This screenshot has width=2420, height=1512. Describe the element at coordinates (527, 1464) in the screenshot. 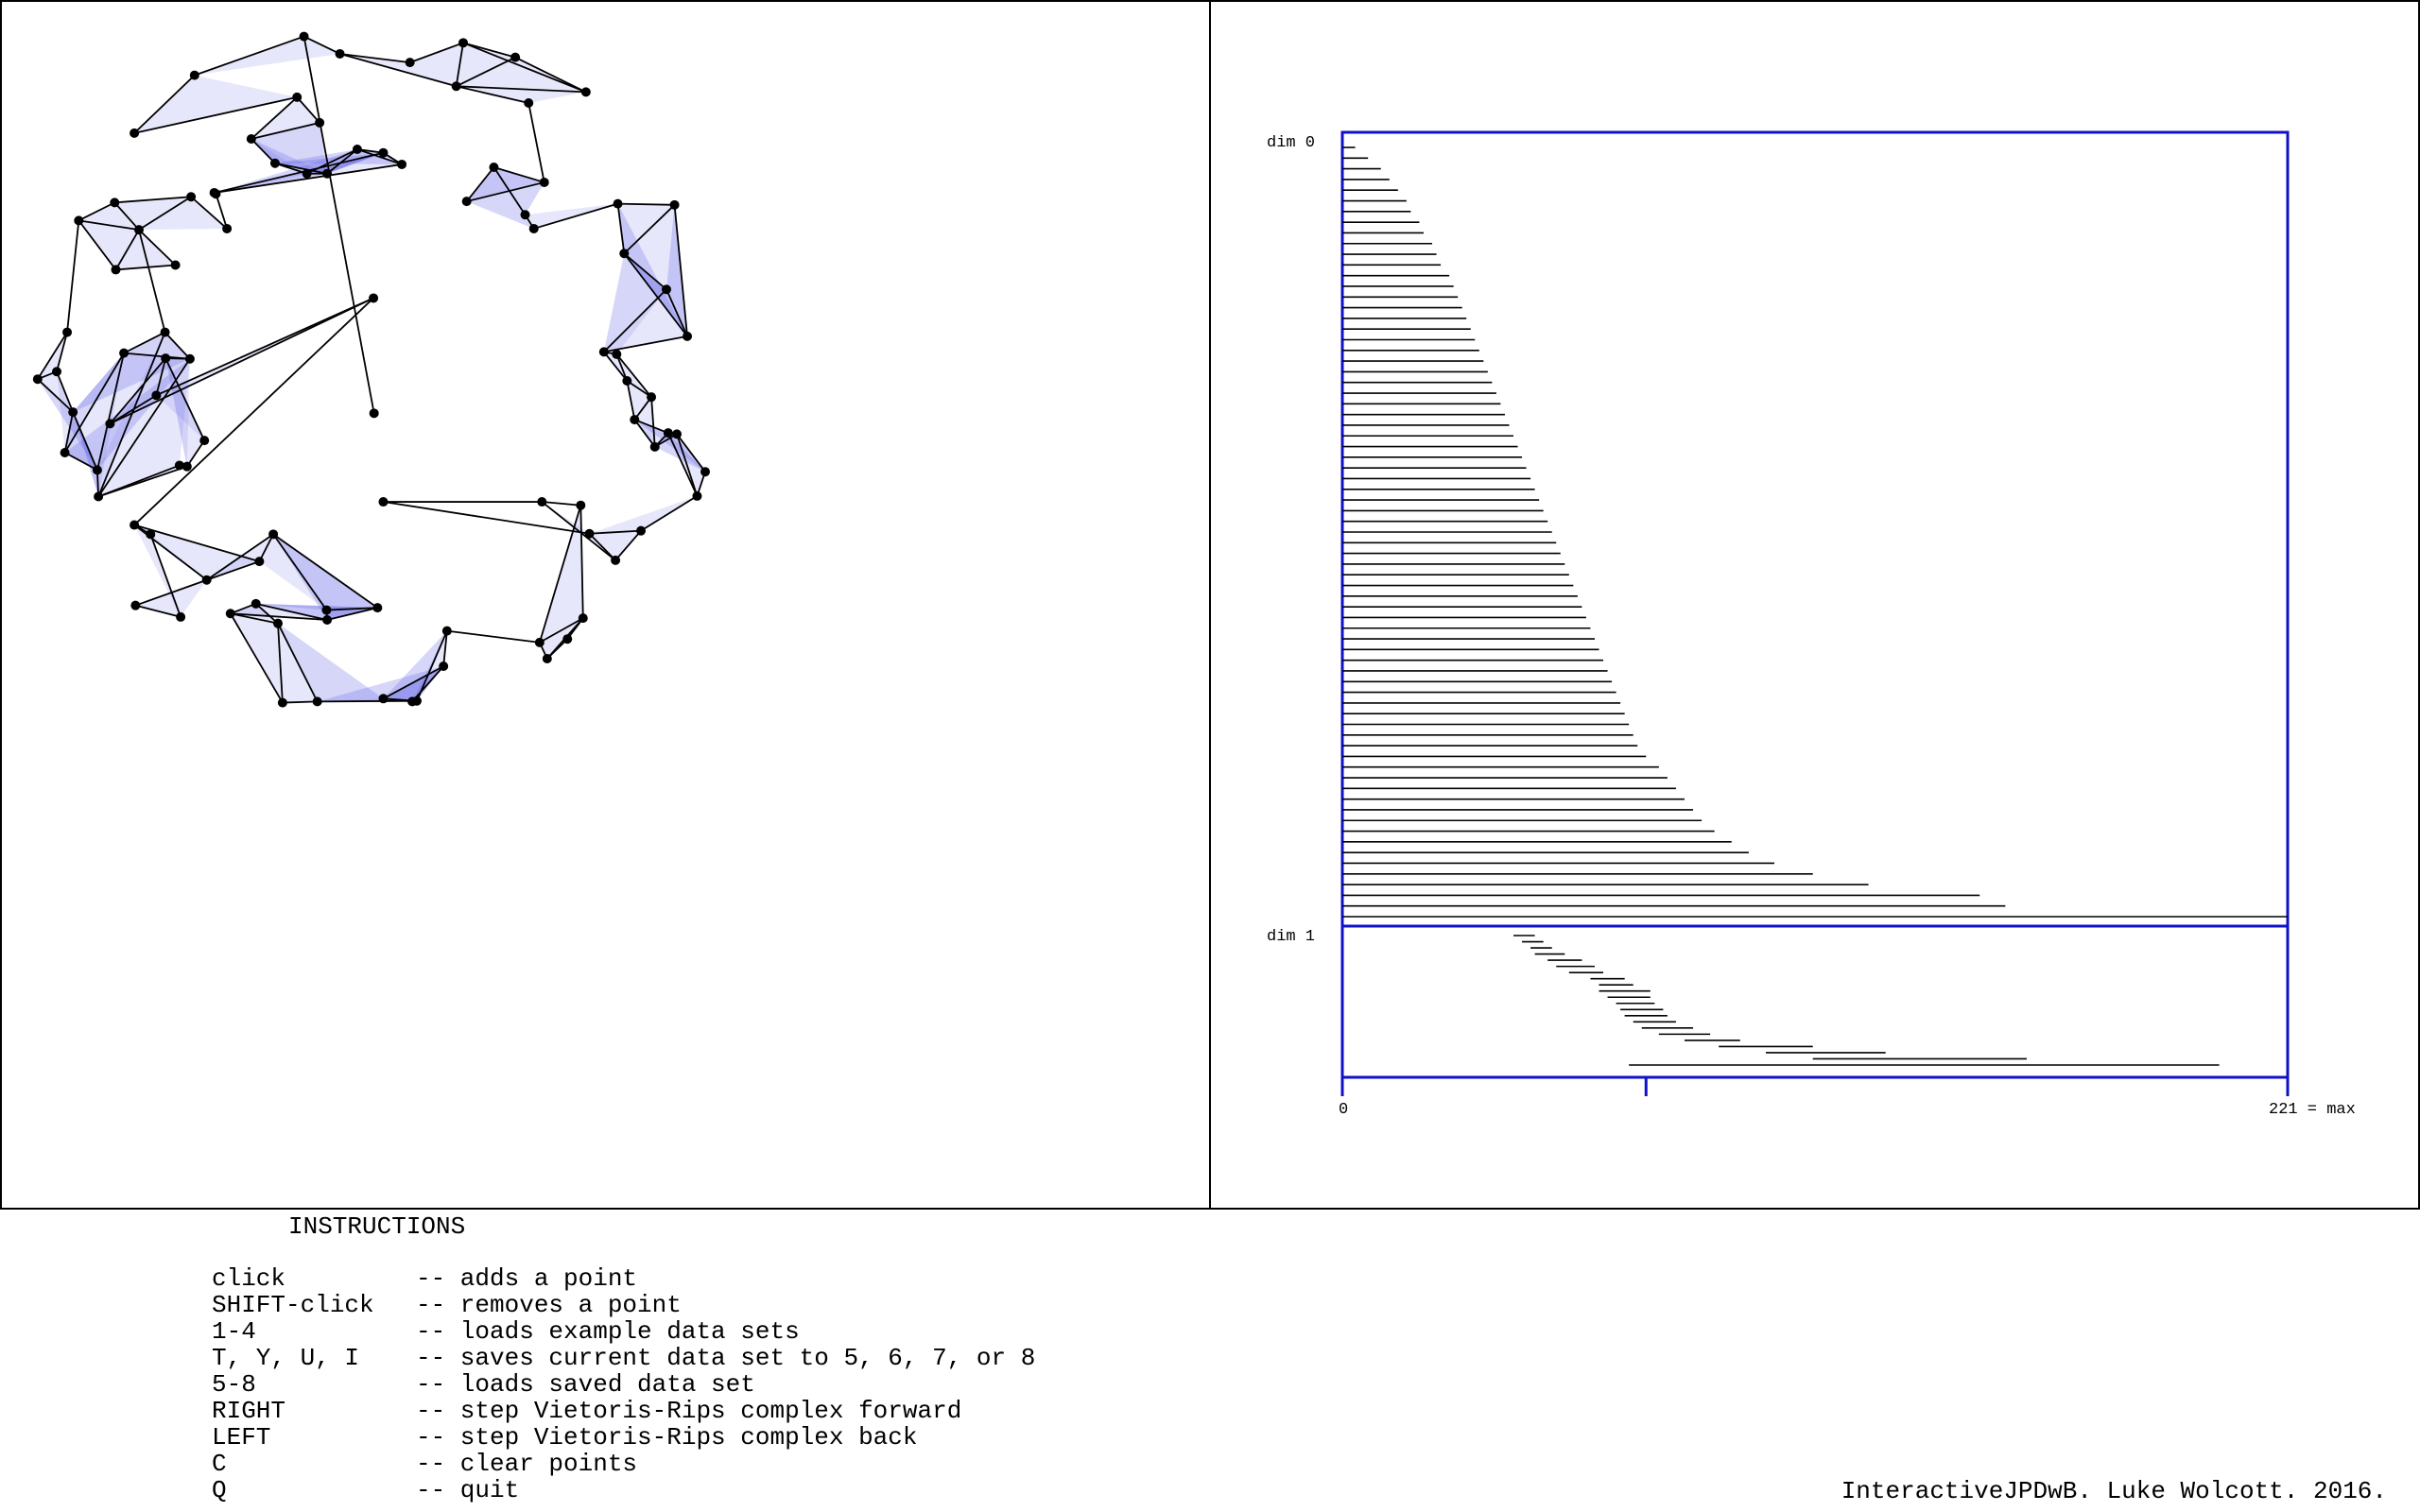

I see `instruction-desc: -- clear points` at that location.